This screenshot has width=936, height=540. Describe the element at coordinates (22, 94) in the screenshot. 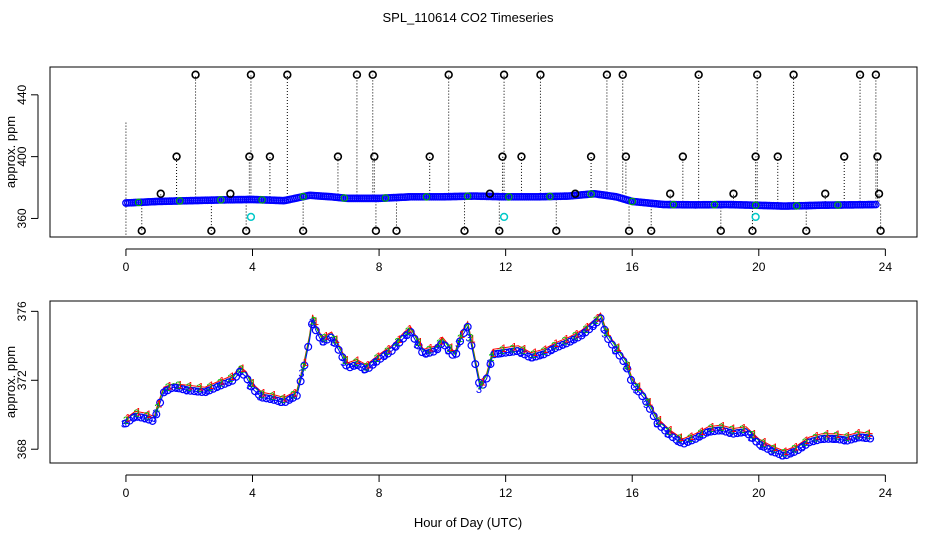

I see `top-y-tick-label: 440` at that location.